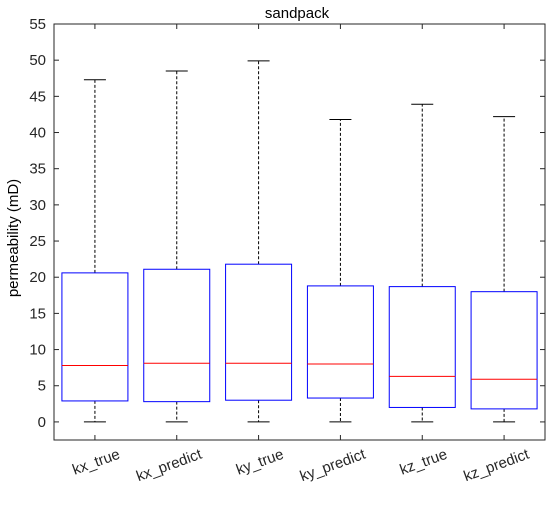  What do you see at coordinates (37, 24) in the screenshot?
I see `y-tick-label-11: 55` at bounding box center [37, 24].